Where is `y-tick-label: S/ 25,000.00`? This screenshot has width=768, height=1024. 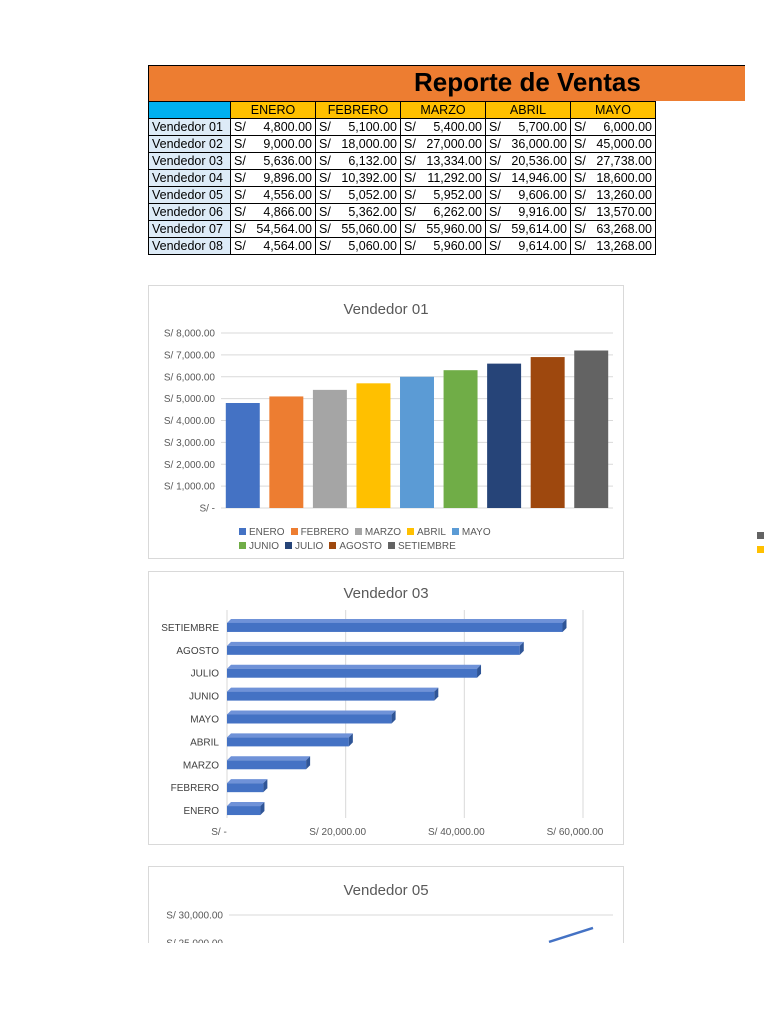
y-tick-label: S/ 25,000.00 is located at coordinates (194, 941).